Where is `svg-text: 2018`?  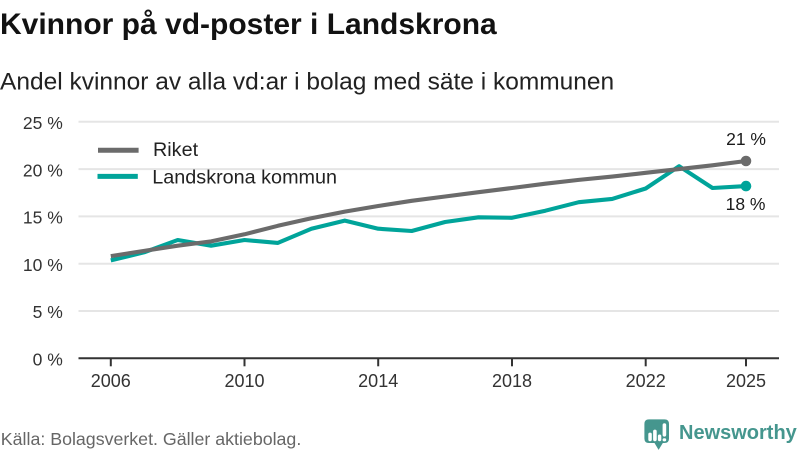 svg-text: 2018 is located at coordinates (512, 381).